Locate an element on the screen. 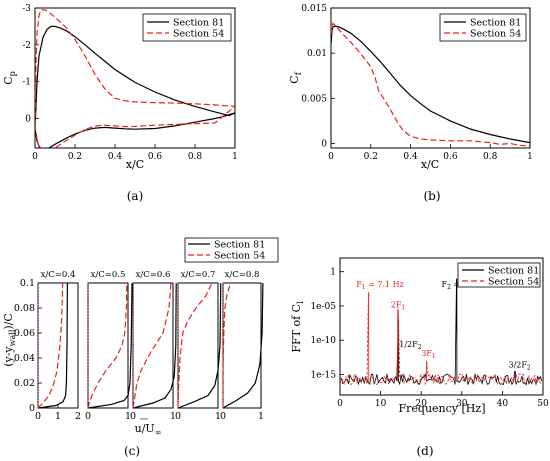 This screenshot has height=461, width=550. panel-a-xtick-label: 0.6 is located at coordinates (155, 157).